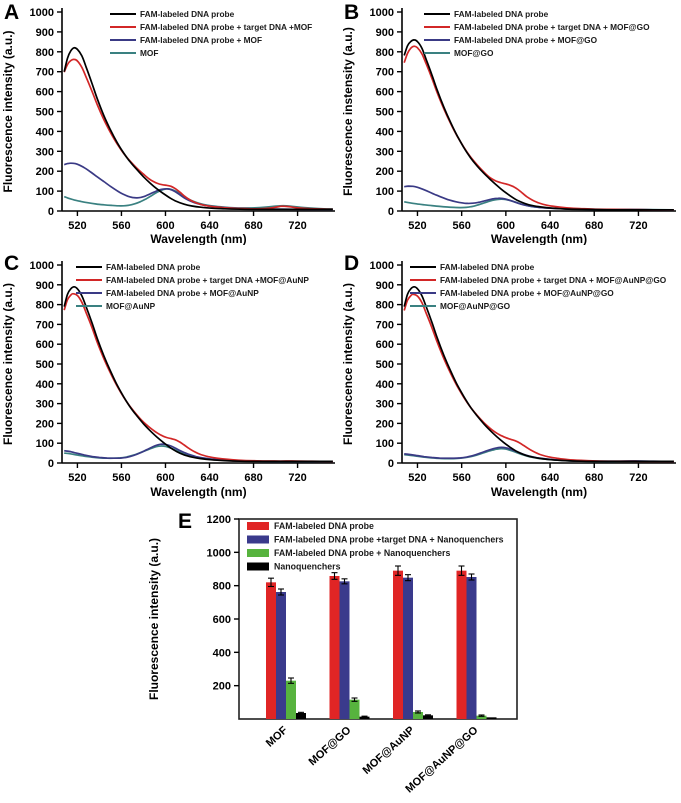 The width and height of the screenshot is (681, 803). I want to click on panel-b-label: B, so click(352, 12).